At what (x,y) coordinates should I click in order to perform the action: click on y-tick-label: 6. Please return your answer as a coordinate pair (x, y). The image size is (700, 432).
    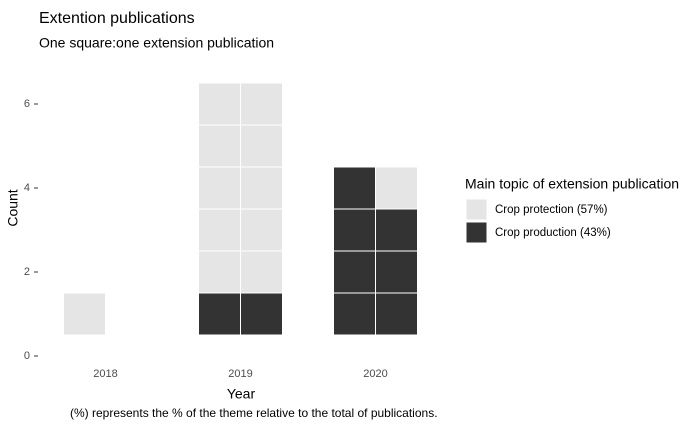
    Looking at the image, I should click on (27, 104).